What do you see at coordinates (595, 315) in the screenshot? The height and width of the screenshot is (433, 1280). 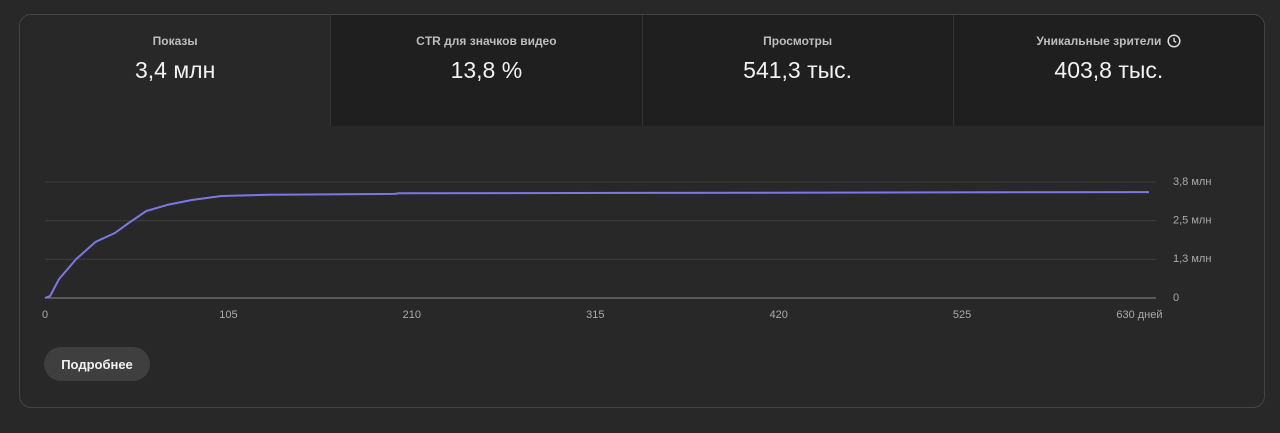 I see `x-tick-label: 315` at bounding box center [595, 315].